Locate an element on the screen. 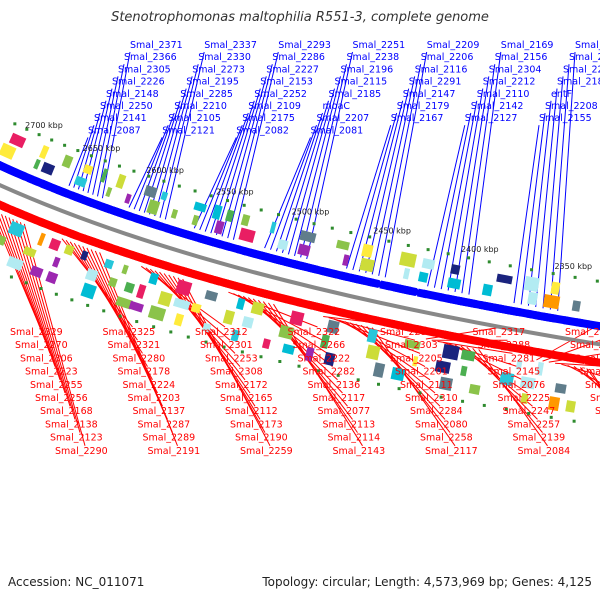 The height and width of the screenshot is (600, 600). forward-gene-label: Smal_2081 is located at coordinates (337, 130).